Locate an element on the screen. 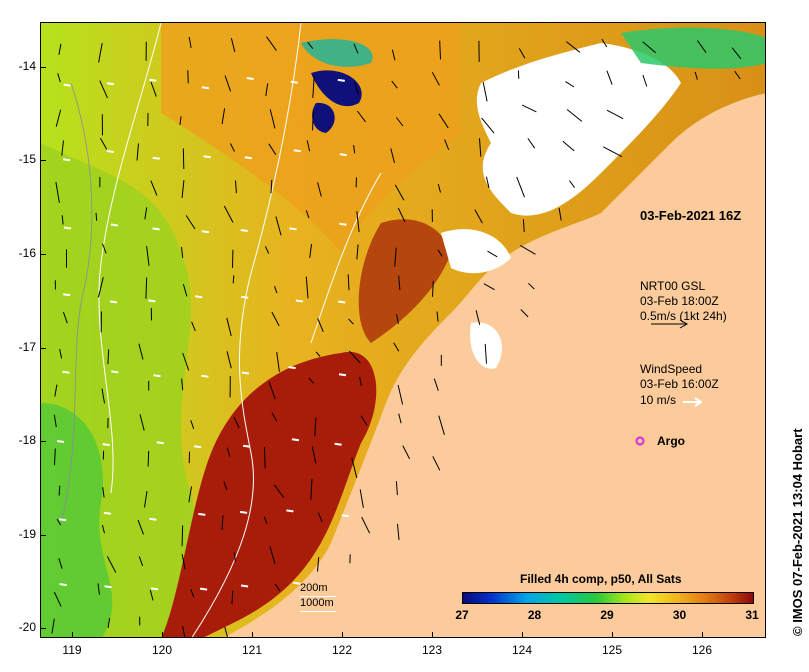 This screenshot has height=672, width=809. y-tick-label: -19 is located at coordinates (27, 534).